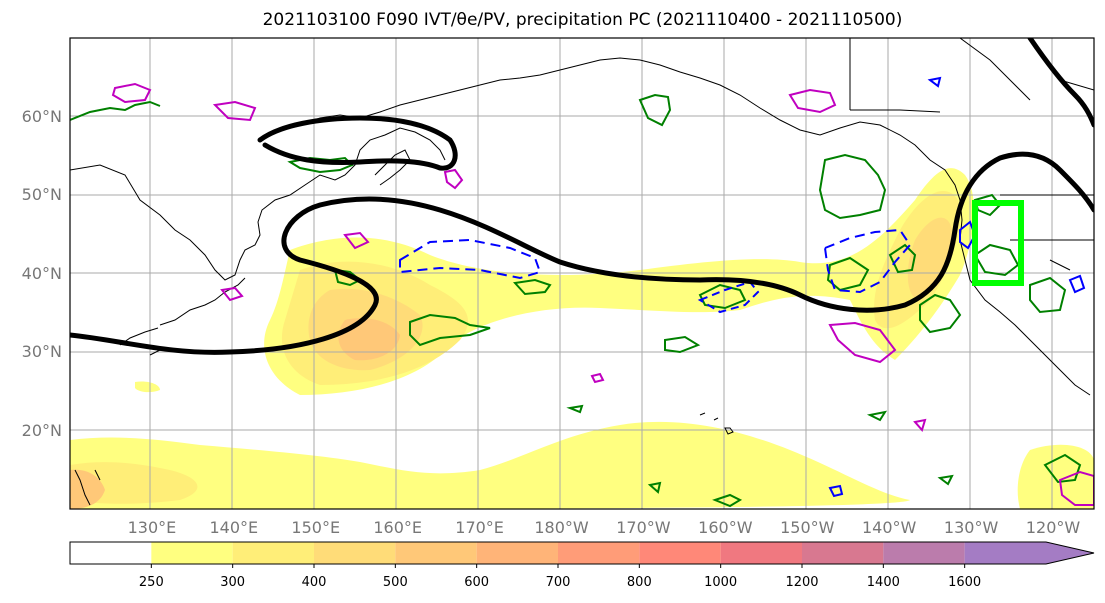 This screenshot has width=1105, height=603. I want to click on ivt-small-patch, so click(147, 387).